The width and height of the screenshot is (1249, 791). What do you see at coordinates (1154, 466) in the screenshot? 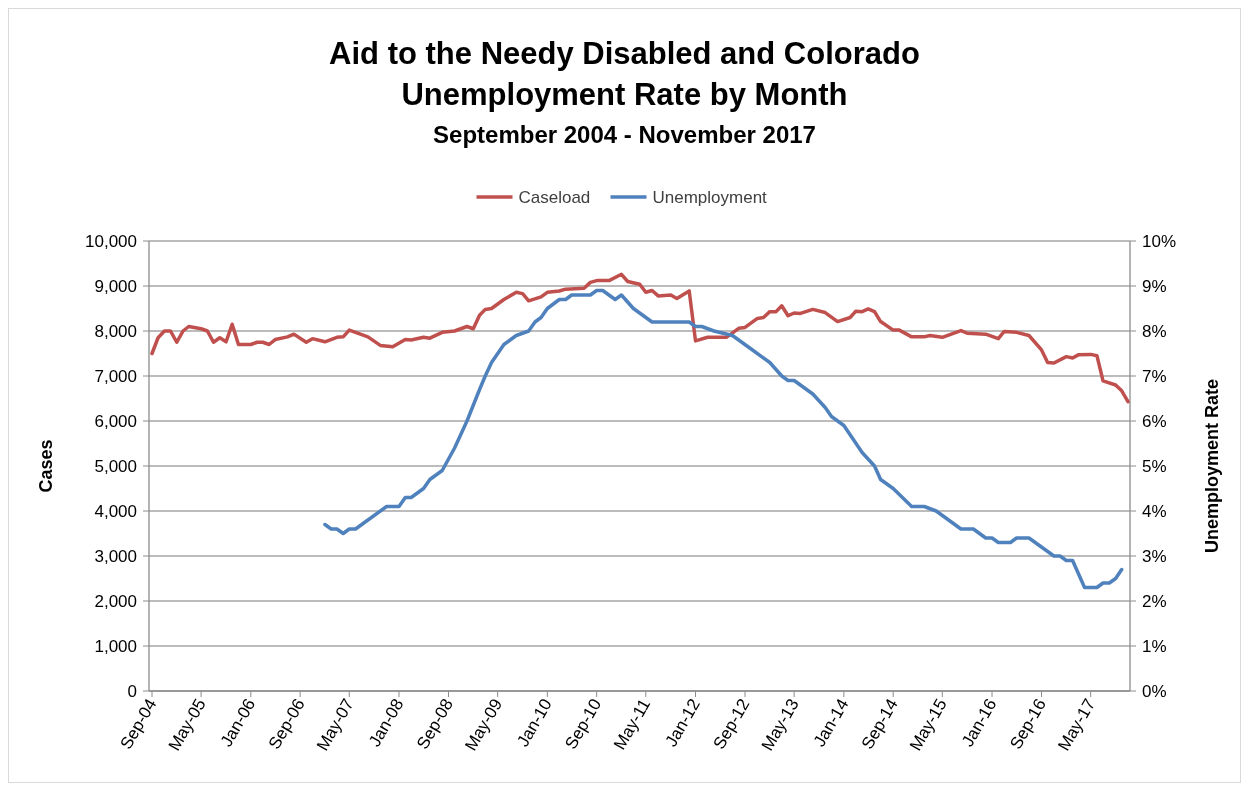
I see `y2-tick-label: 5%` at bounding box center [1154, 466].